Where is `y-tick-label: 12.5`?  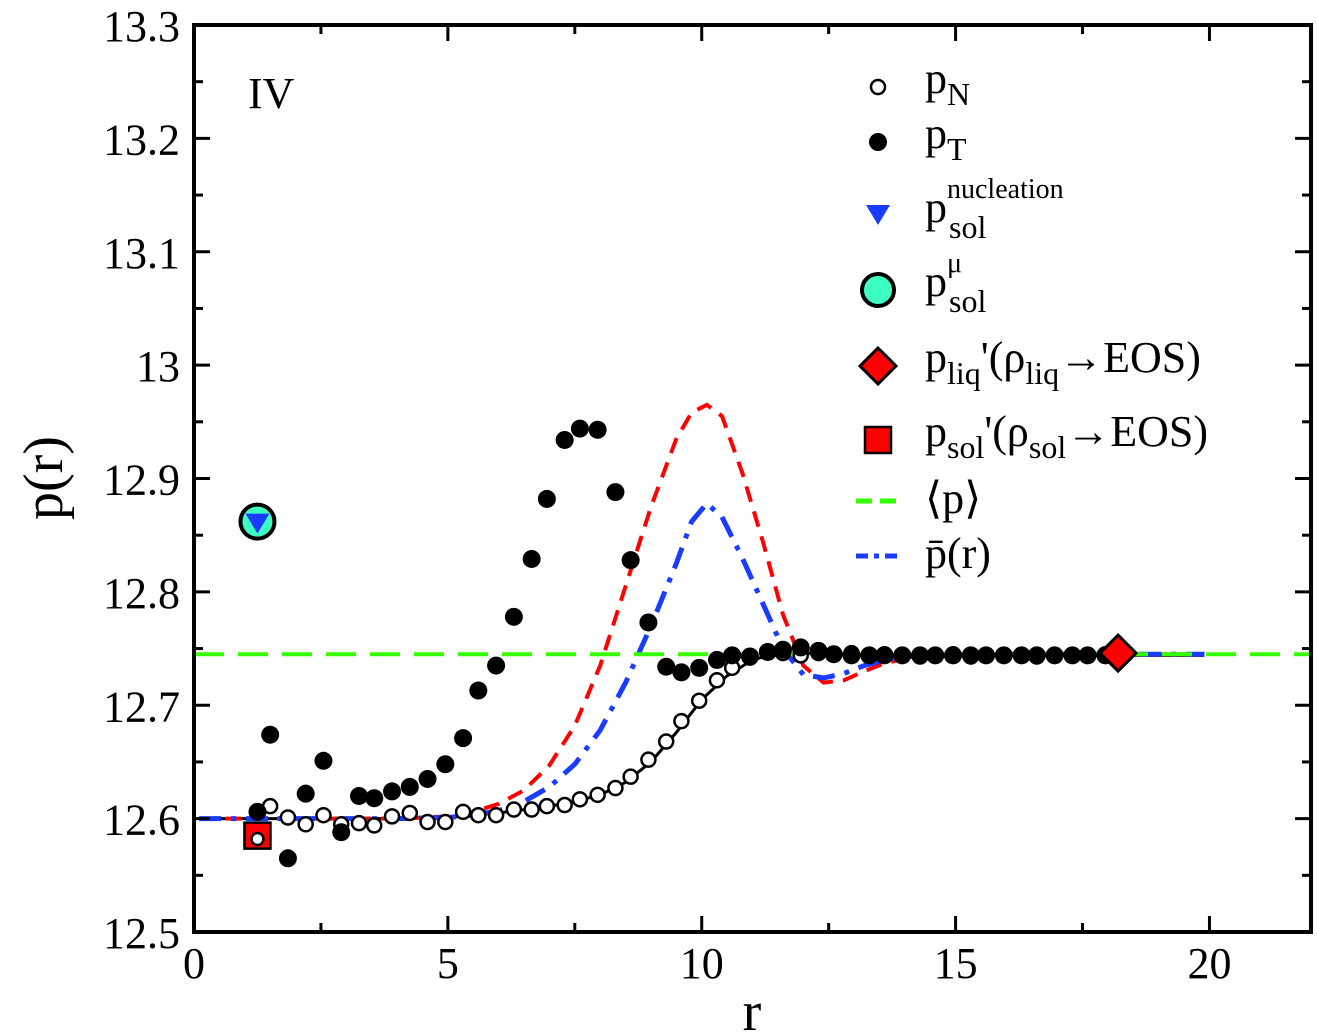 y-tick-label: 12.5 is located at coordinates (141, 933).